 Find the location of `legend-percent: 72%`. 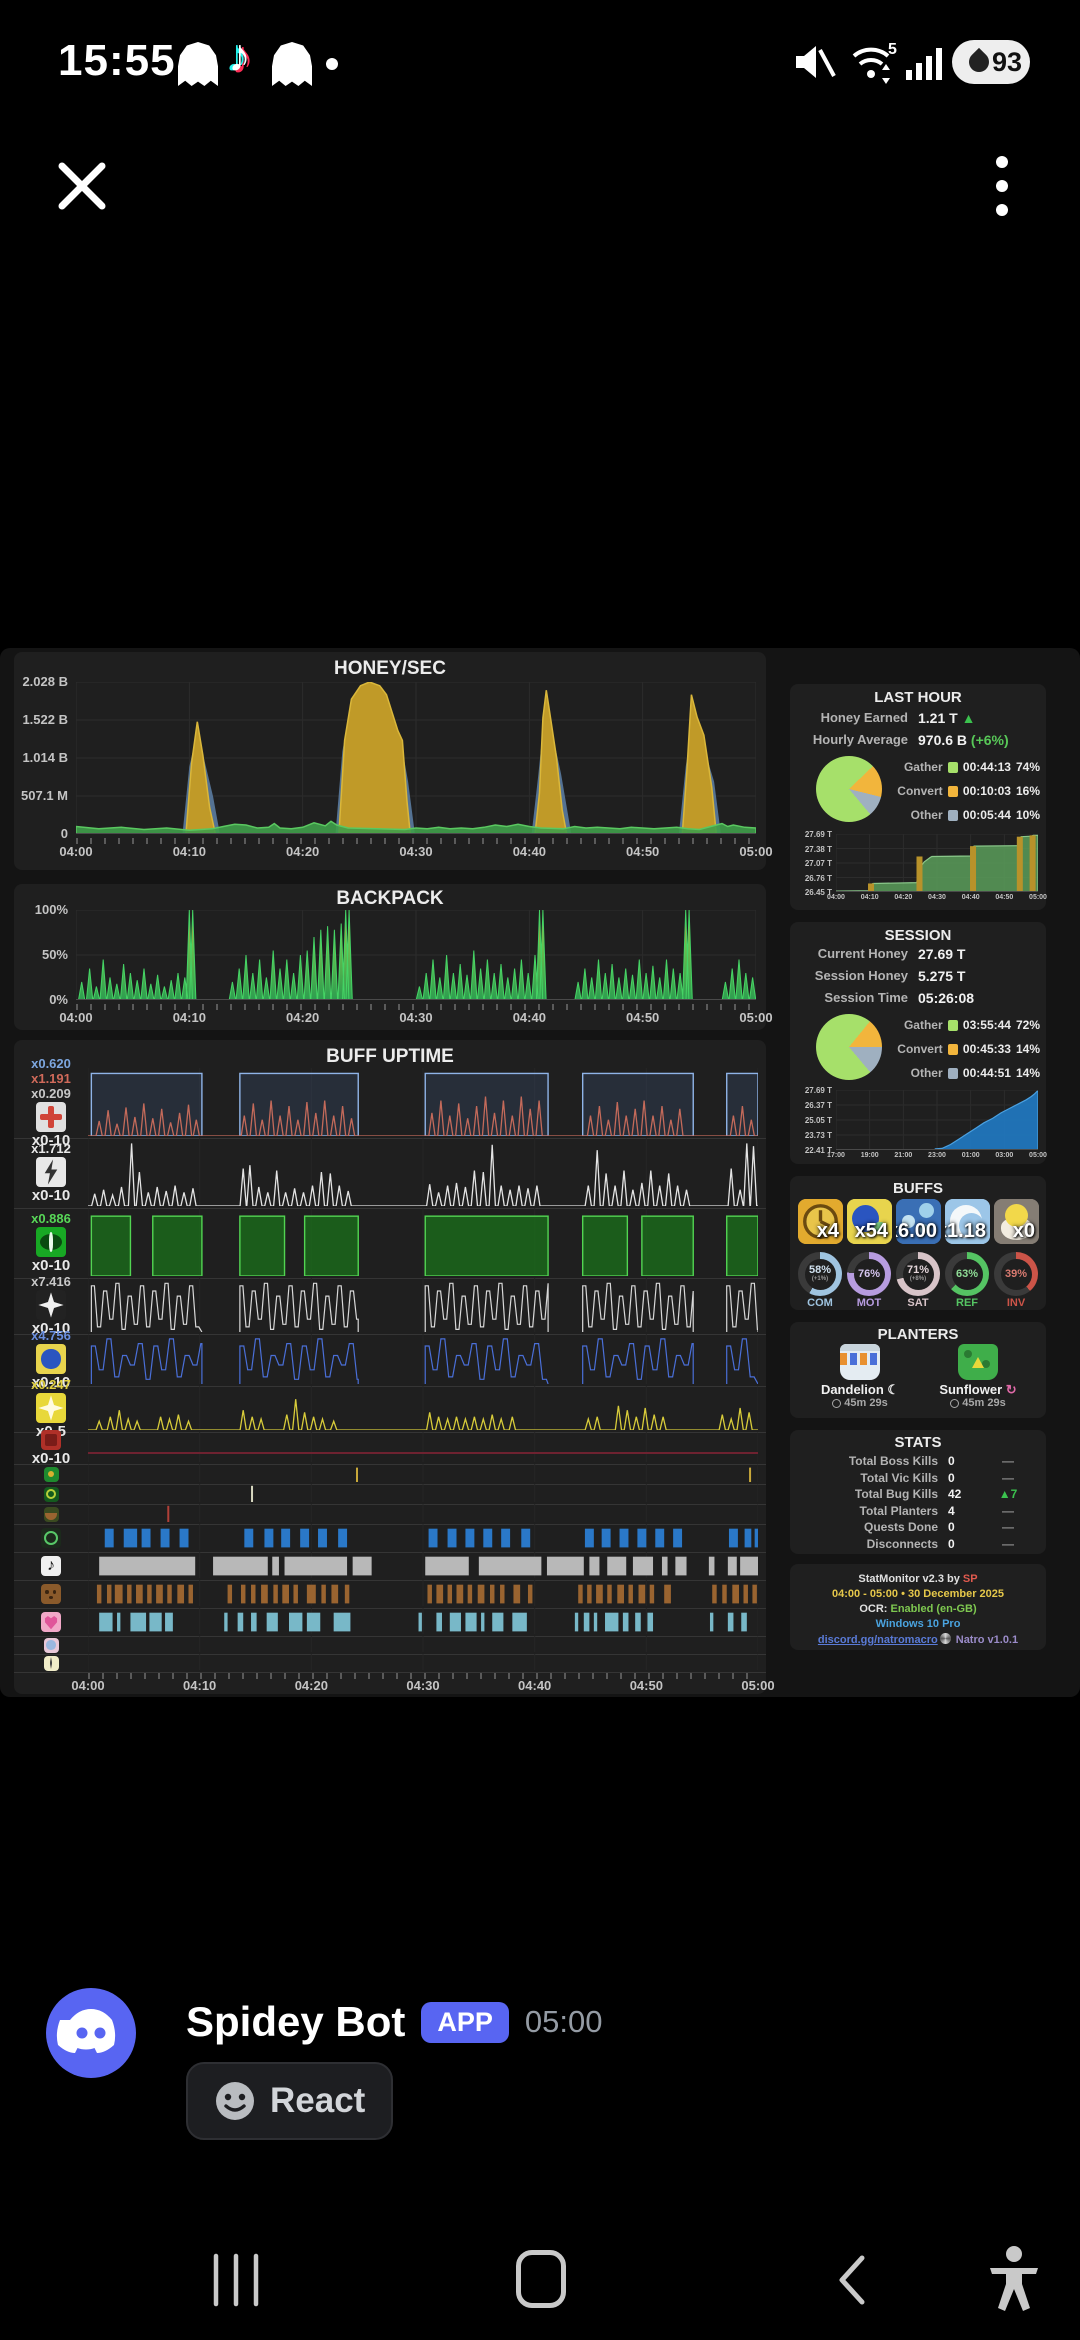

legend-percent: 72% is located at coordinates (1027, 1025).